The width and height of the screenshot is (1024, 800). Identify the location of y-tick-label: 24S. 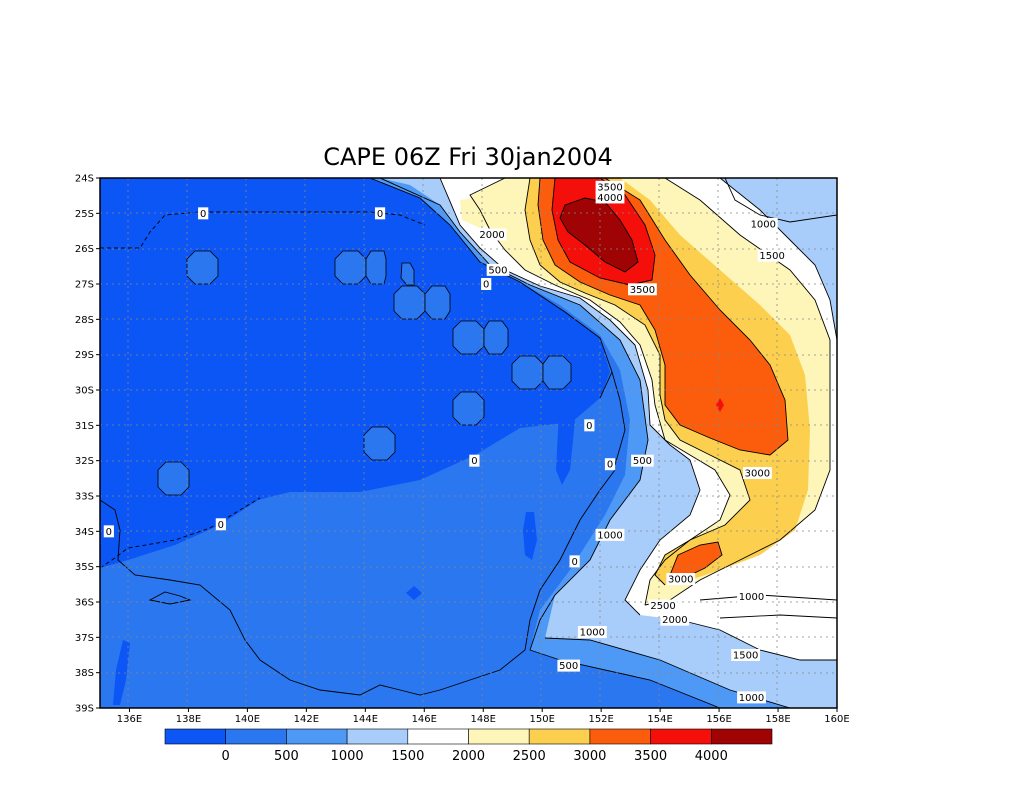
(84, 179).